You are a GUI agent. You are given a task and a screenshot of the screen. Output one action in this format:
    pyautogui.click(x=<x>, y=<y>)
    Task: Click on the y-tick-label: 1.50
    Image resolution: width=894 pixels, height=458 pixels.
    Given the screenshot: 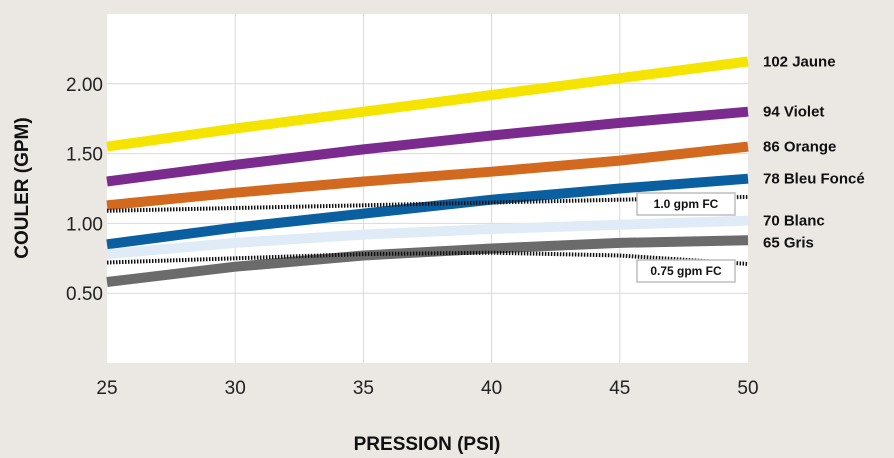 What is the action you would take?
    pyautogui.click(x=84, y=155)
    